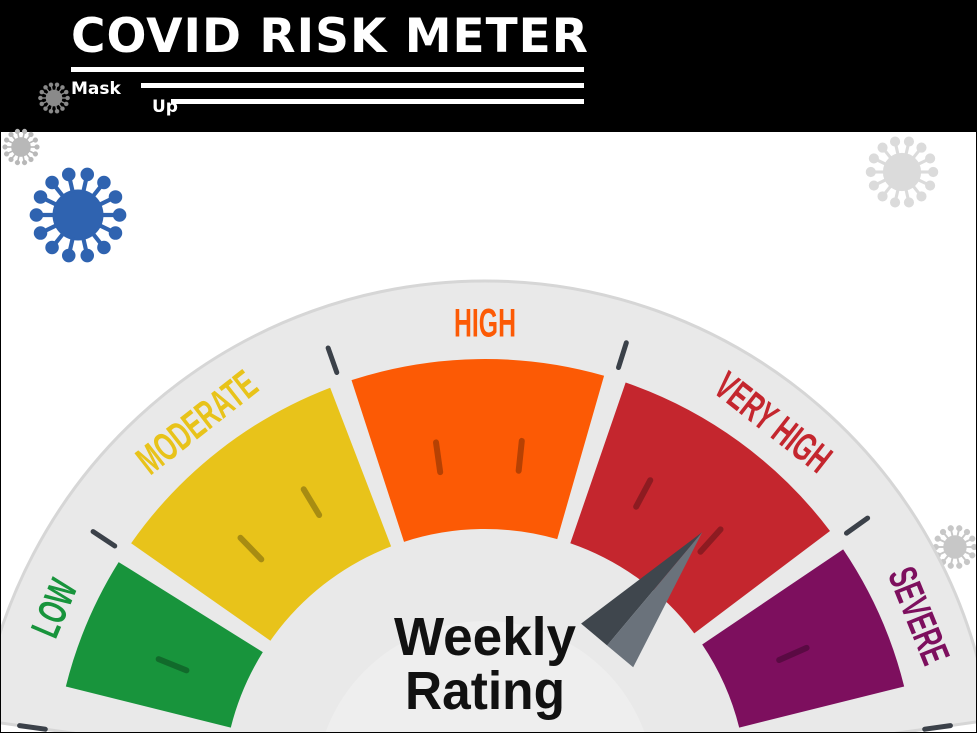  I want to click on band-low, so click(164, 645).